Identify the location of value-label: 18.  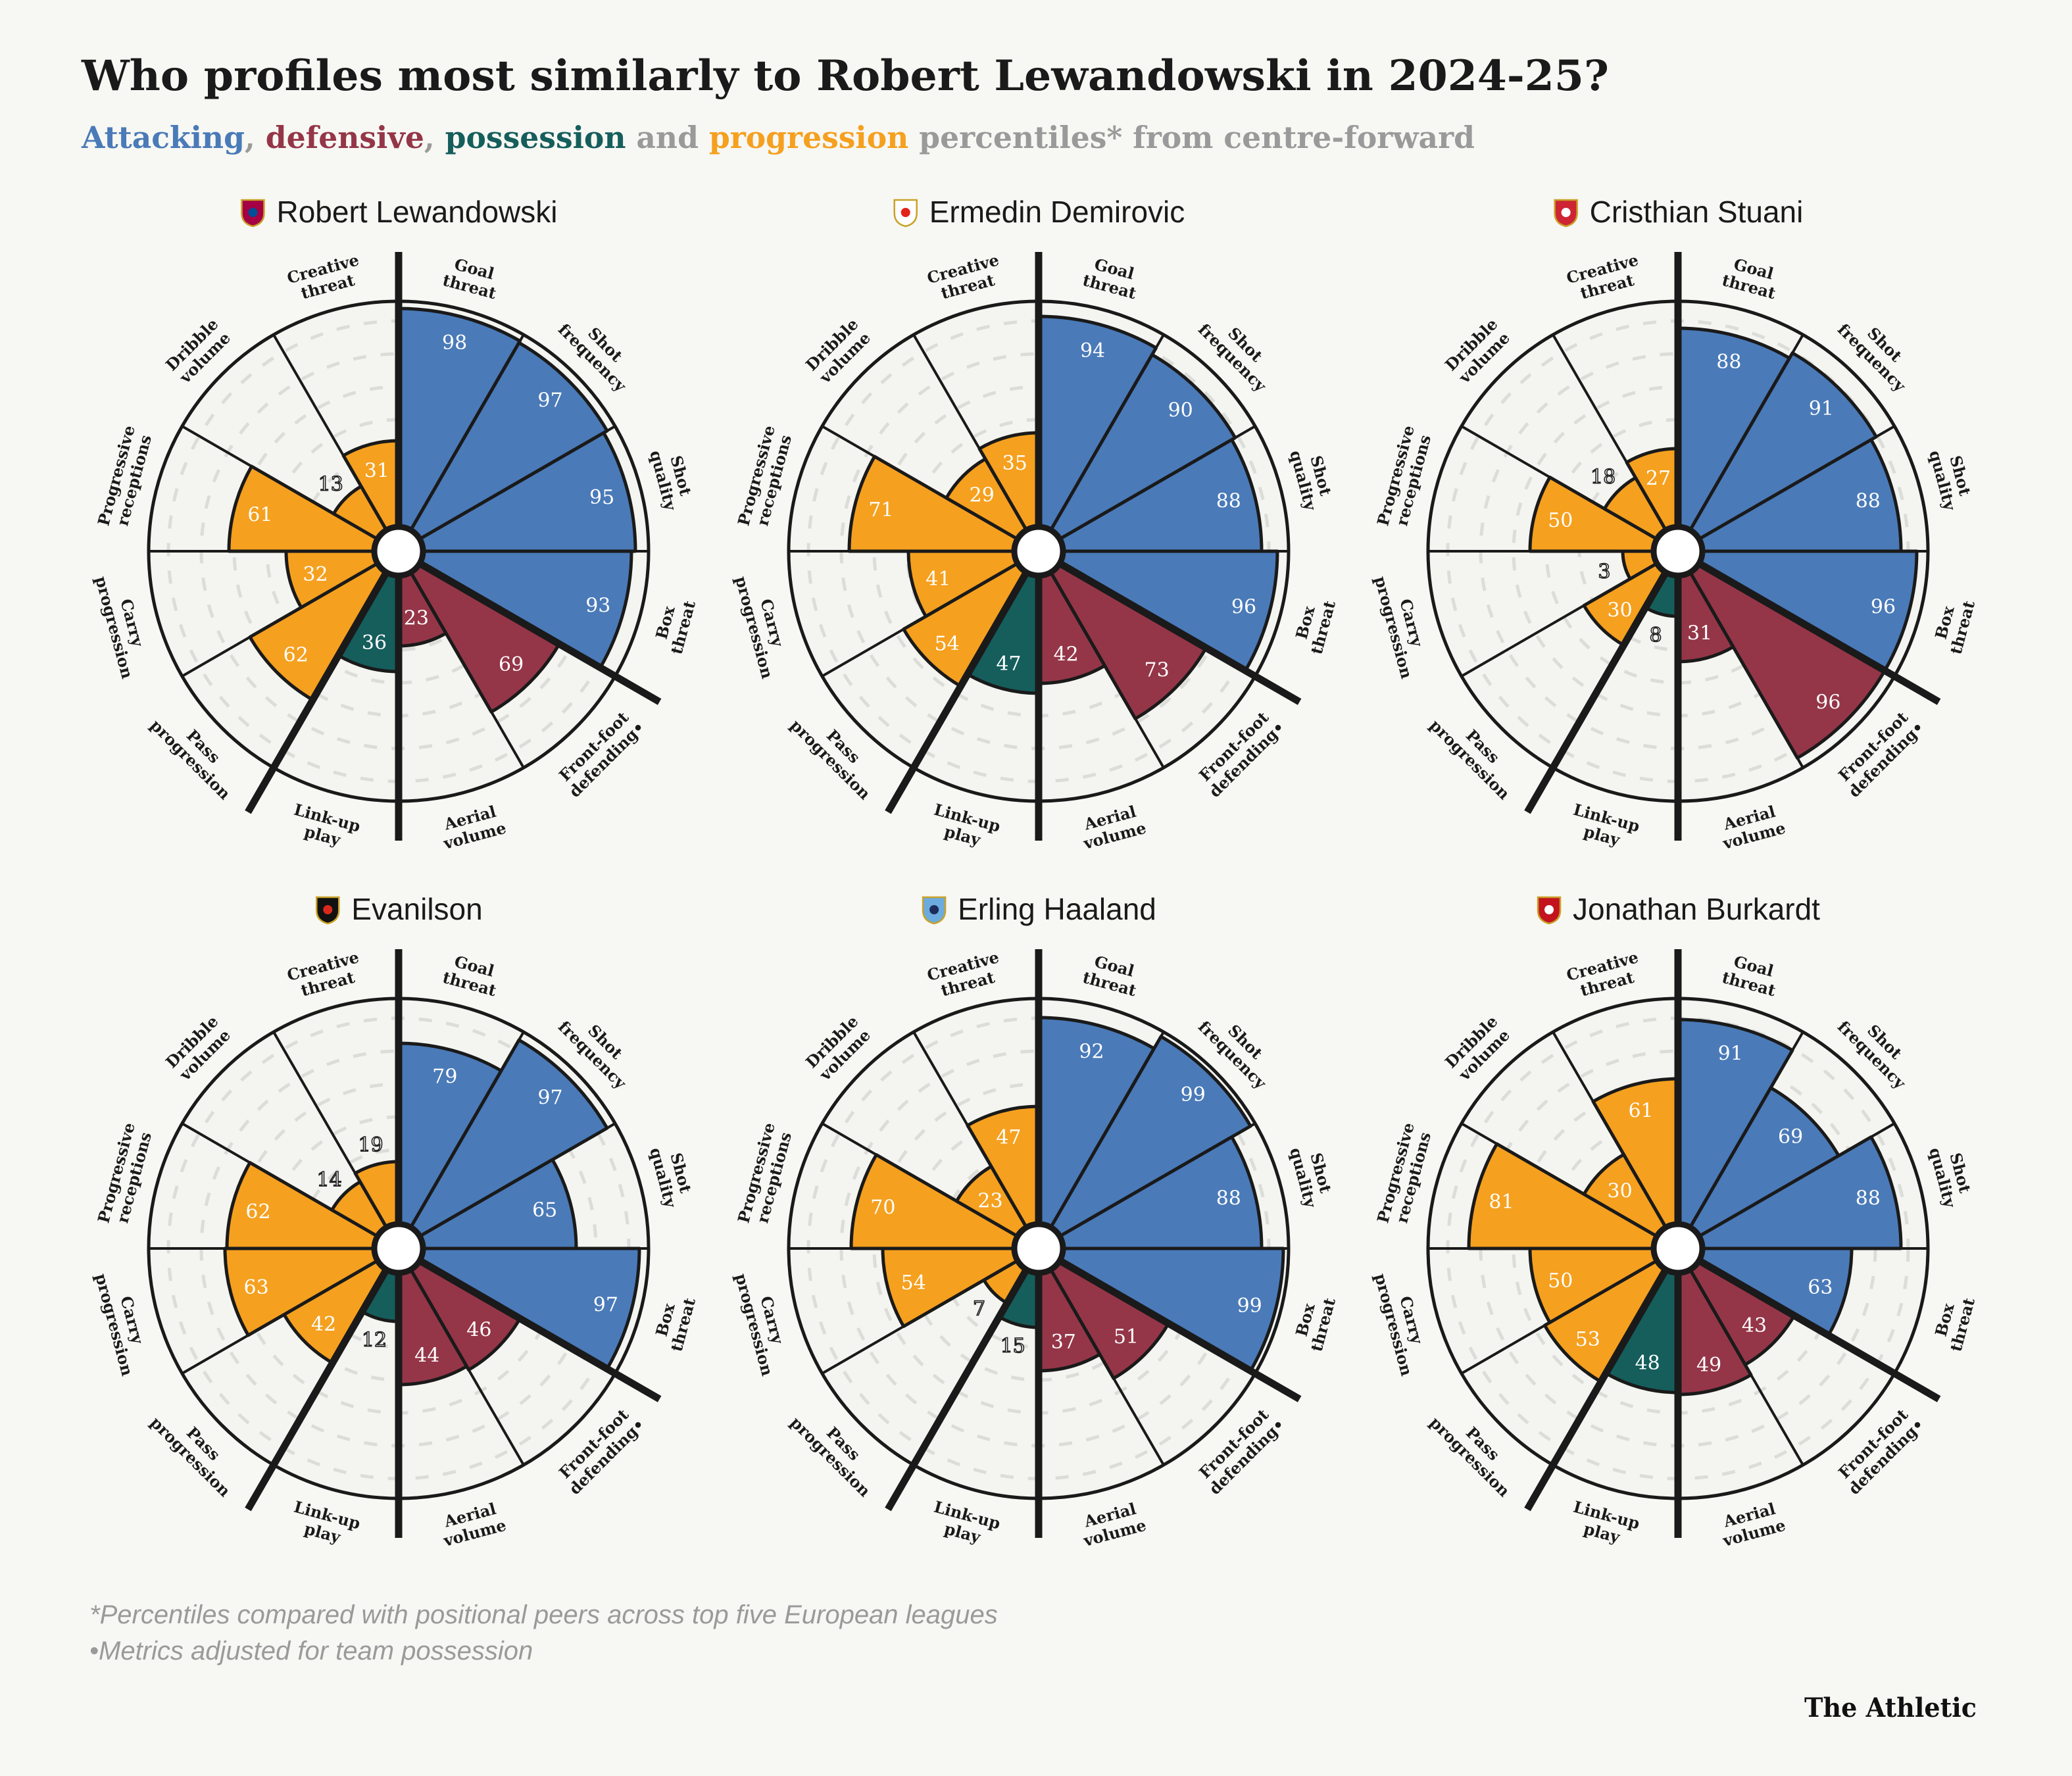
(1603, 477).